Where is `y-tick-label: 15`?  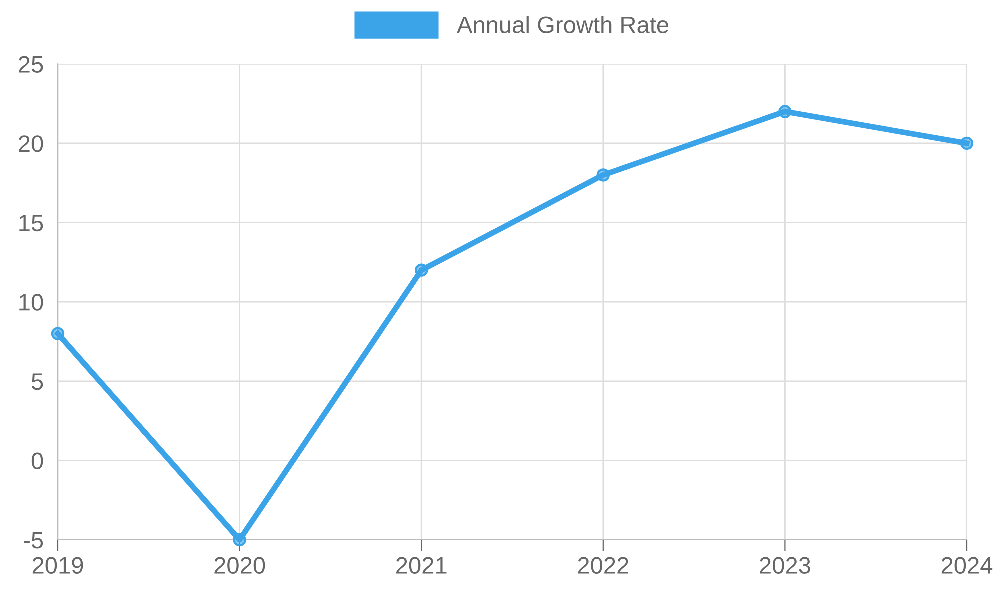
y-tick-label: 15 is located at coordinates (32, 223).